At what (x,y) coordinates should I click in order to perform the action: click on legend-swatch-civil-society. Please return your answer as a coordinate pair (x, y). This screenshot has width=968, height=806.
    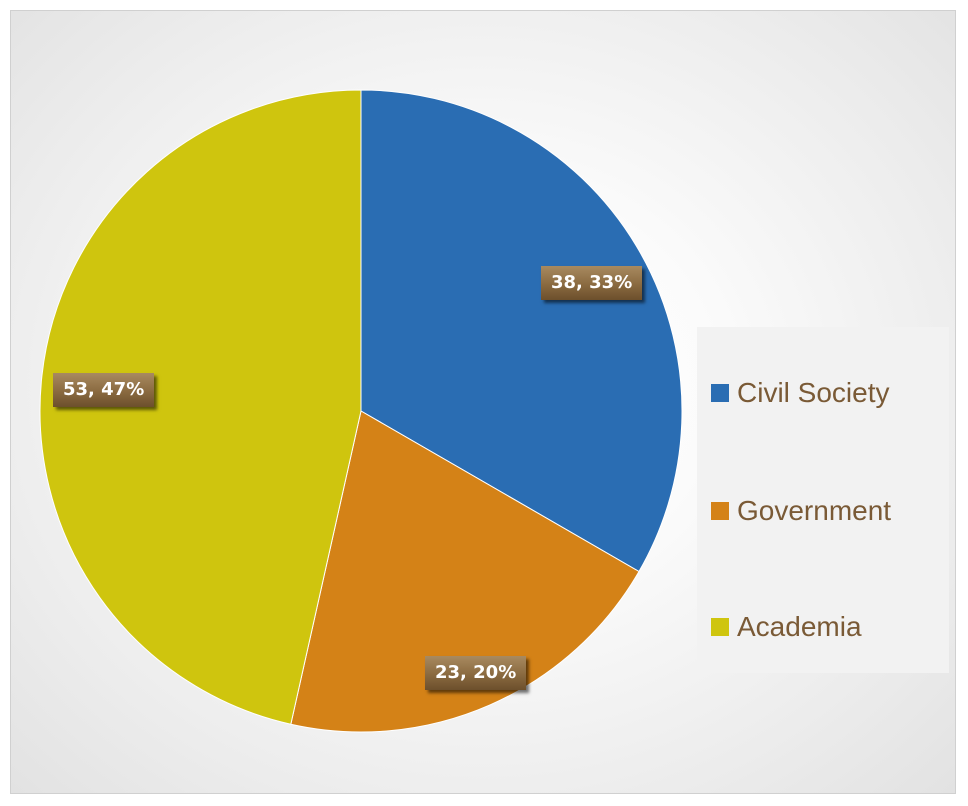
    Looking at the image, I should click on (720, 393).